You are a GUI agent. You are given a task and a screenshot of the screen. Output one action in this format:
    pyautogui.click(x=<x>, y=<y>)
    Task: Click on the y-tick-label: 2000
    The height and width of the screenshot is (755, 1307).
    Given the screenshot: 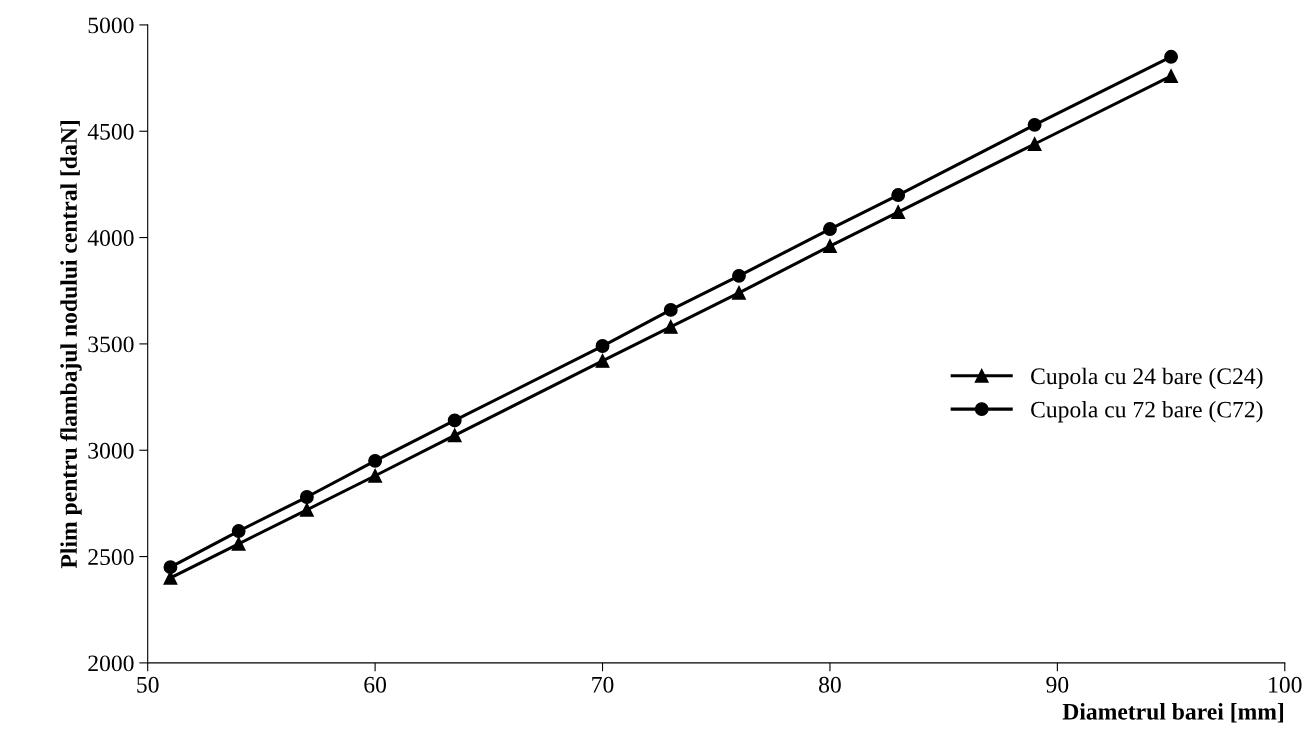 What is the action you would take?
    pyautogui.click(x=111, y=663)
    